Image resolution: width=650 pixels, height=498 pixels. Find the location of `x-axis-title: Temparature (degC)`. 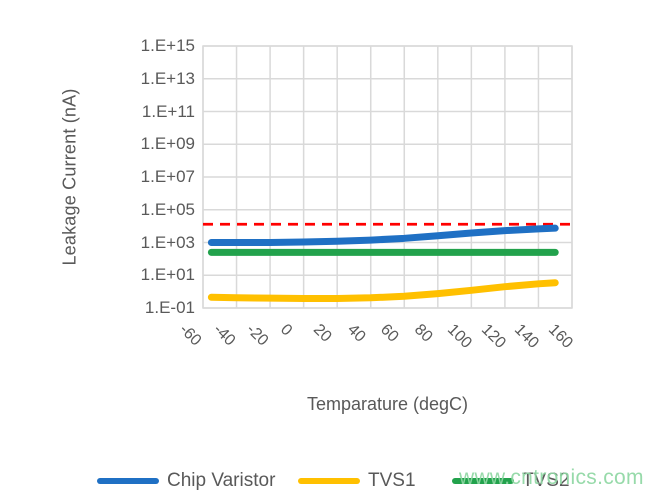

x-axis-title: Temparature (degC) is located at coordinates (387, 404).